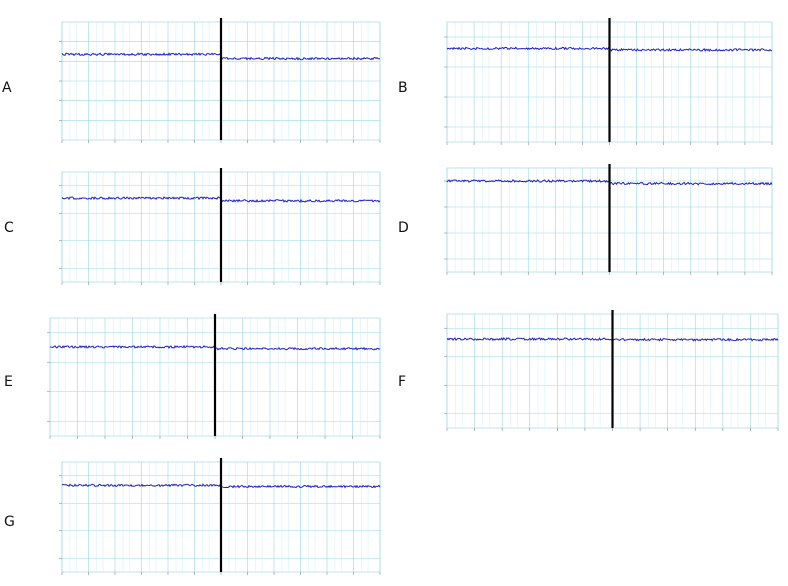  I want to click on panel-letter: G, so click(9, 522).